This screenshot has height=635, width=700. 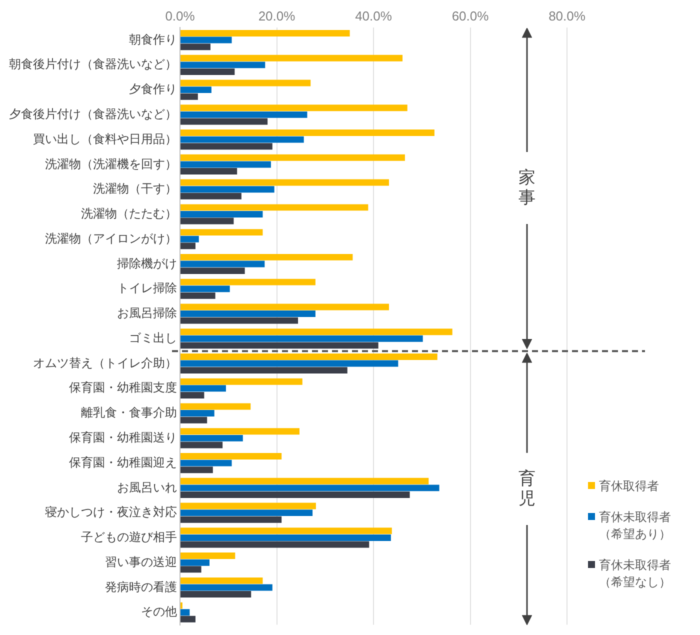 What do you see at coordinates (123, 387) in the screenshot?
I see `y-tick-label: 保育園・幼稚園支度` at bounding box center [123, 387].